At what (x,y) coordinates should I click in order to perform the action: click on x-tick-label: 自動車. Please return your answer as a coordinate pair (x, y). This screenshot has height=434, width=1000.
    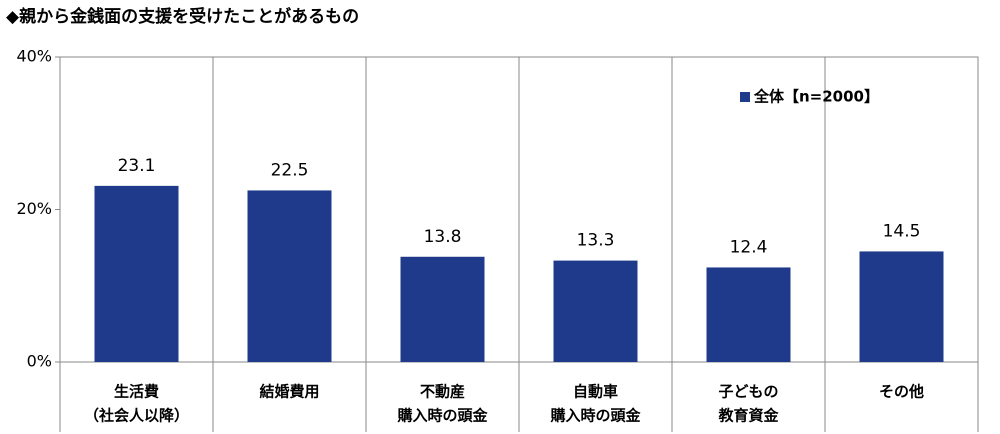
    Looking at the image, I should click on (595, 392).